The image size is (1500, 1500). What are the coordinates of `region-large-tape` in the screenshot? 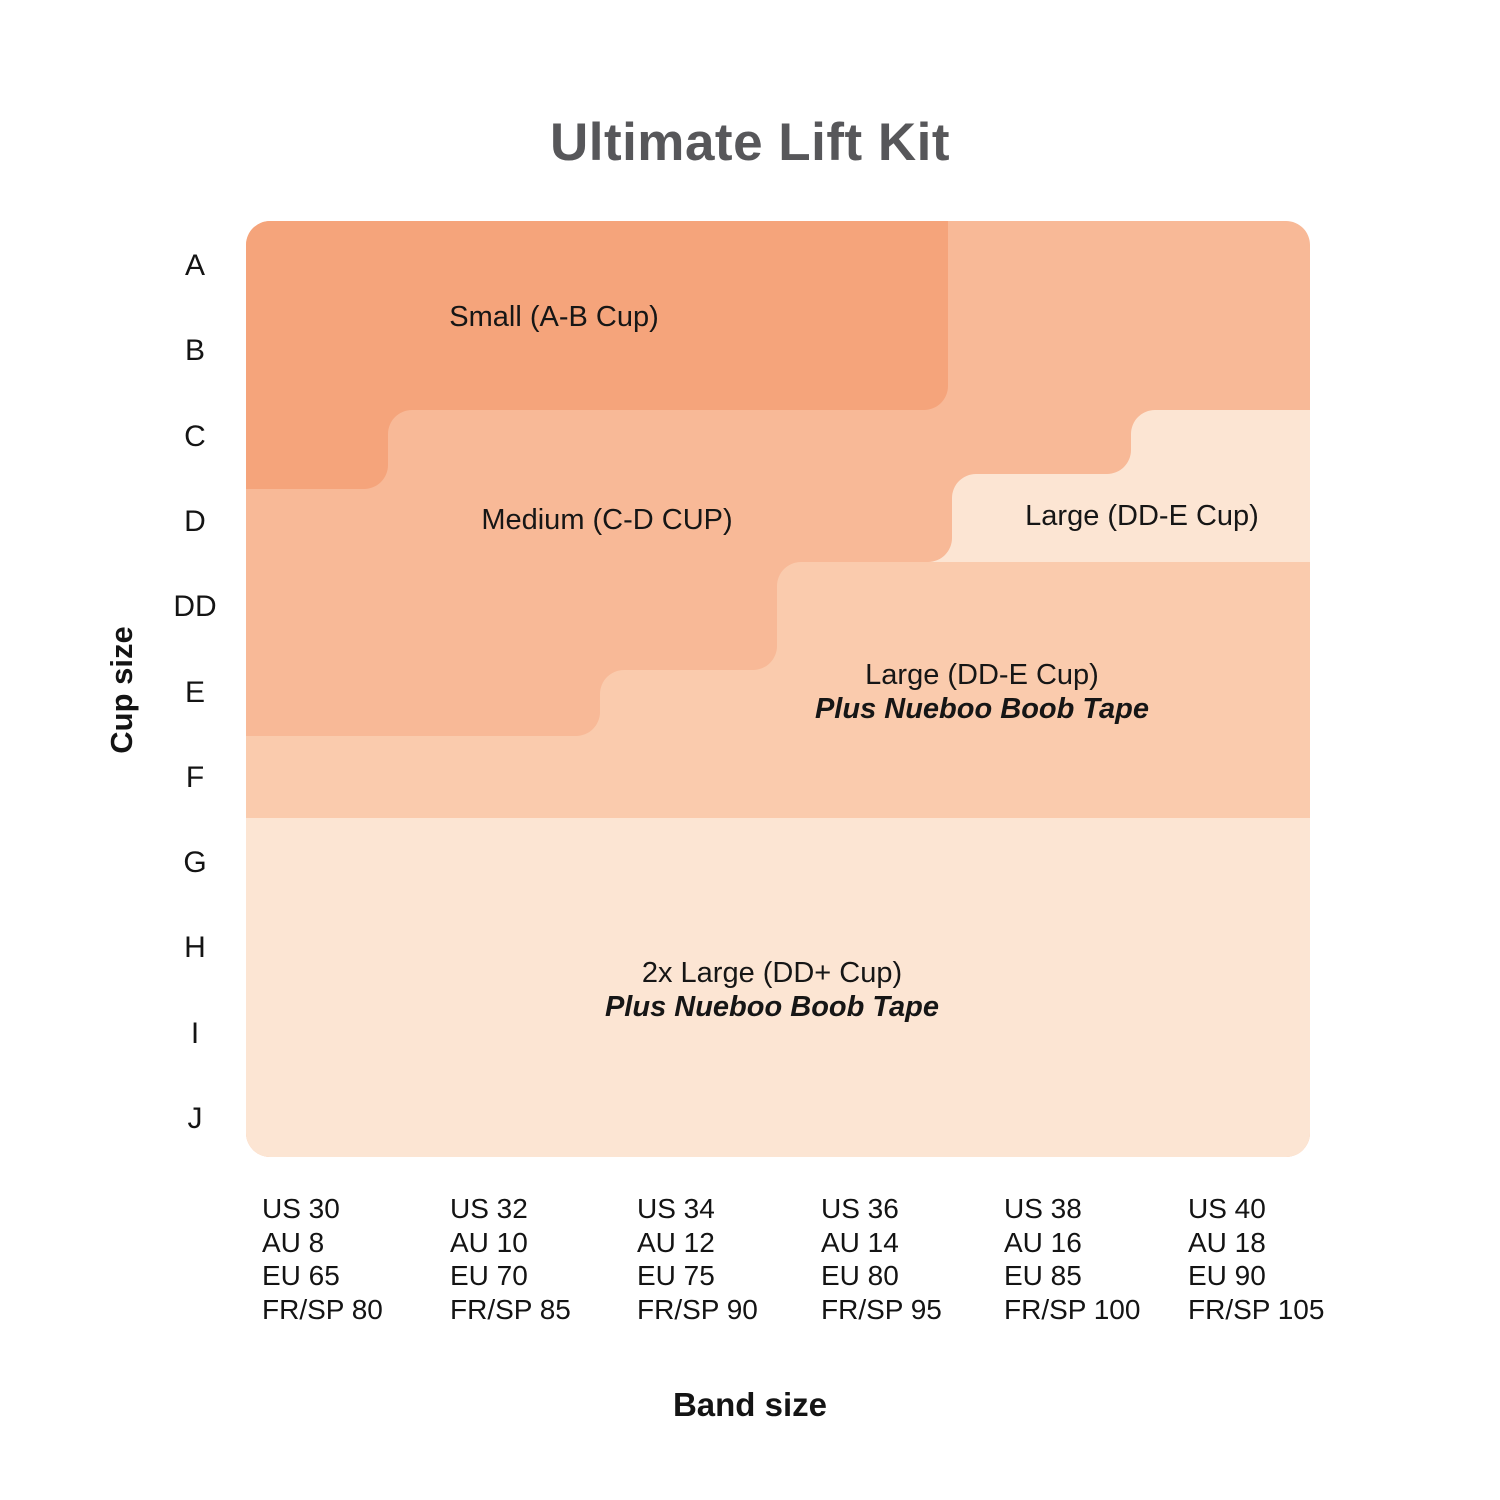 It's located at (778, 690).